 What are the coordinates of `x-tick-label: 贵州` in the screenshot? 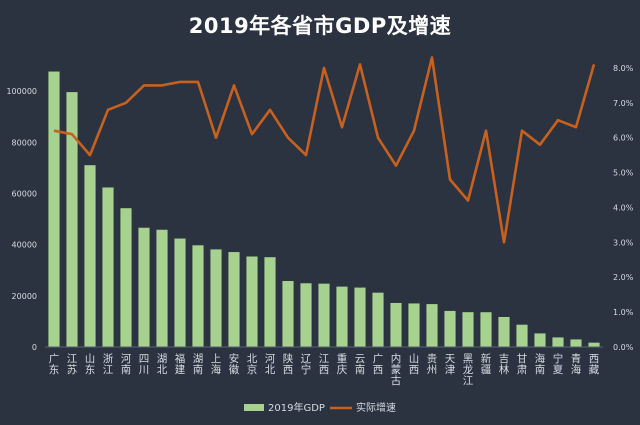 It's located at (432, 364).